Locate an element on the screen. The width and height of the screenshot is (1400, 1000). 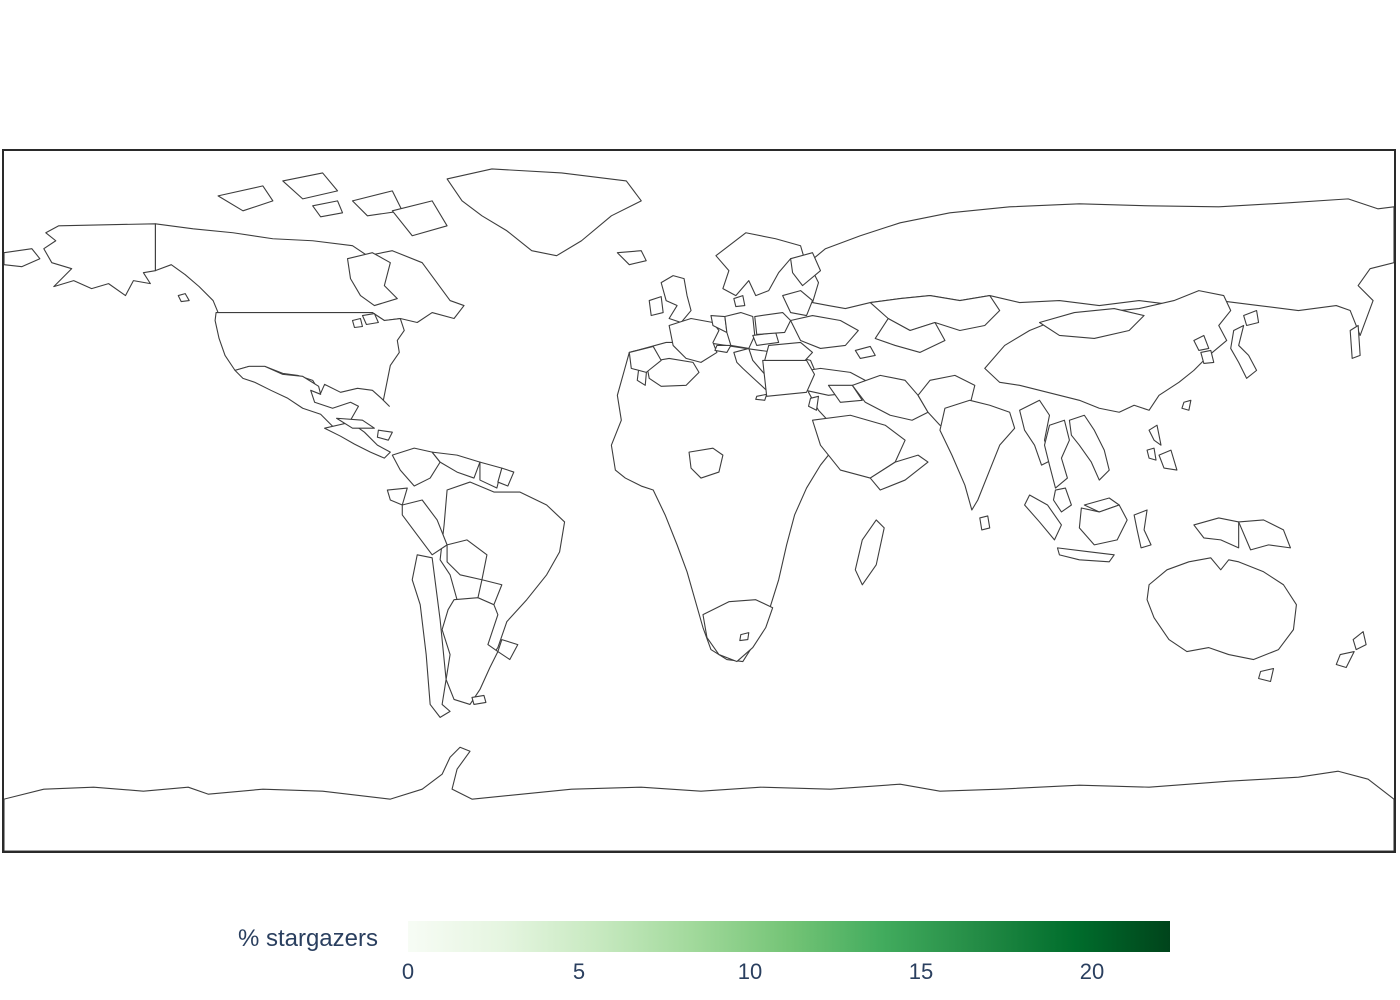
country-indonesia-kalimantan is located at coordinates (1103, 525).